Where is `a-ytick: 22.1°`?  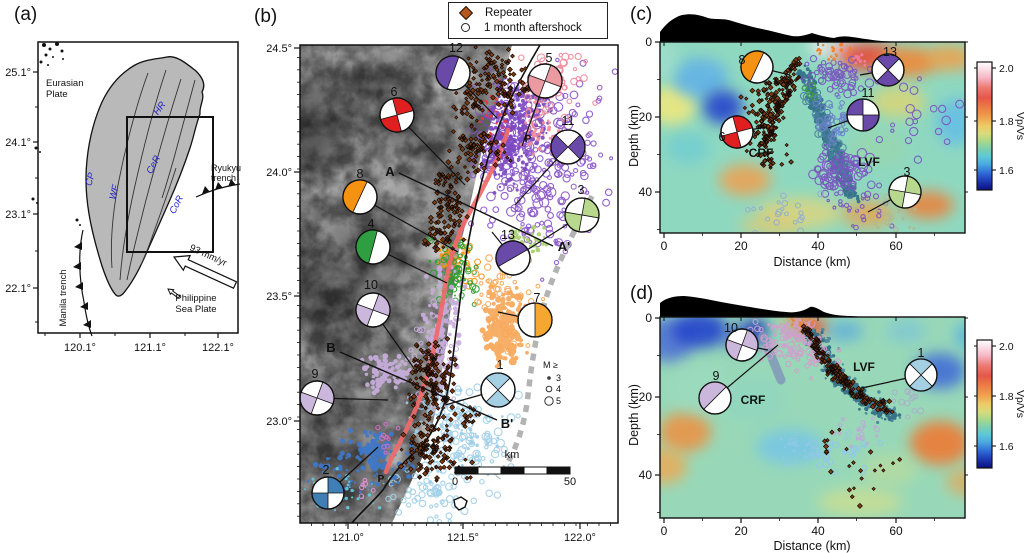 a-ytick: 22.1° is located at coordinates (18, 289).